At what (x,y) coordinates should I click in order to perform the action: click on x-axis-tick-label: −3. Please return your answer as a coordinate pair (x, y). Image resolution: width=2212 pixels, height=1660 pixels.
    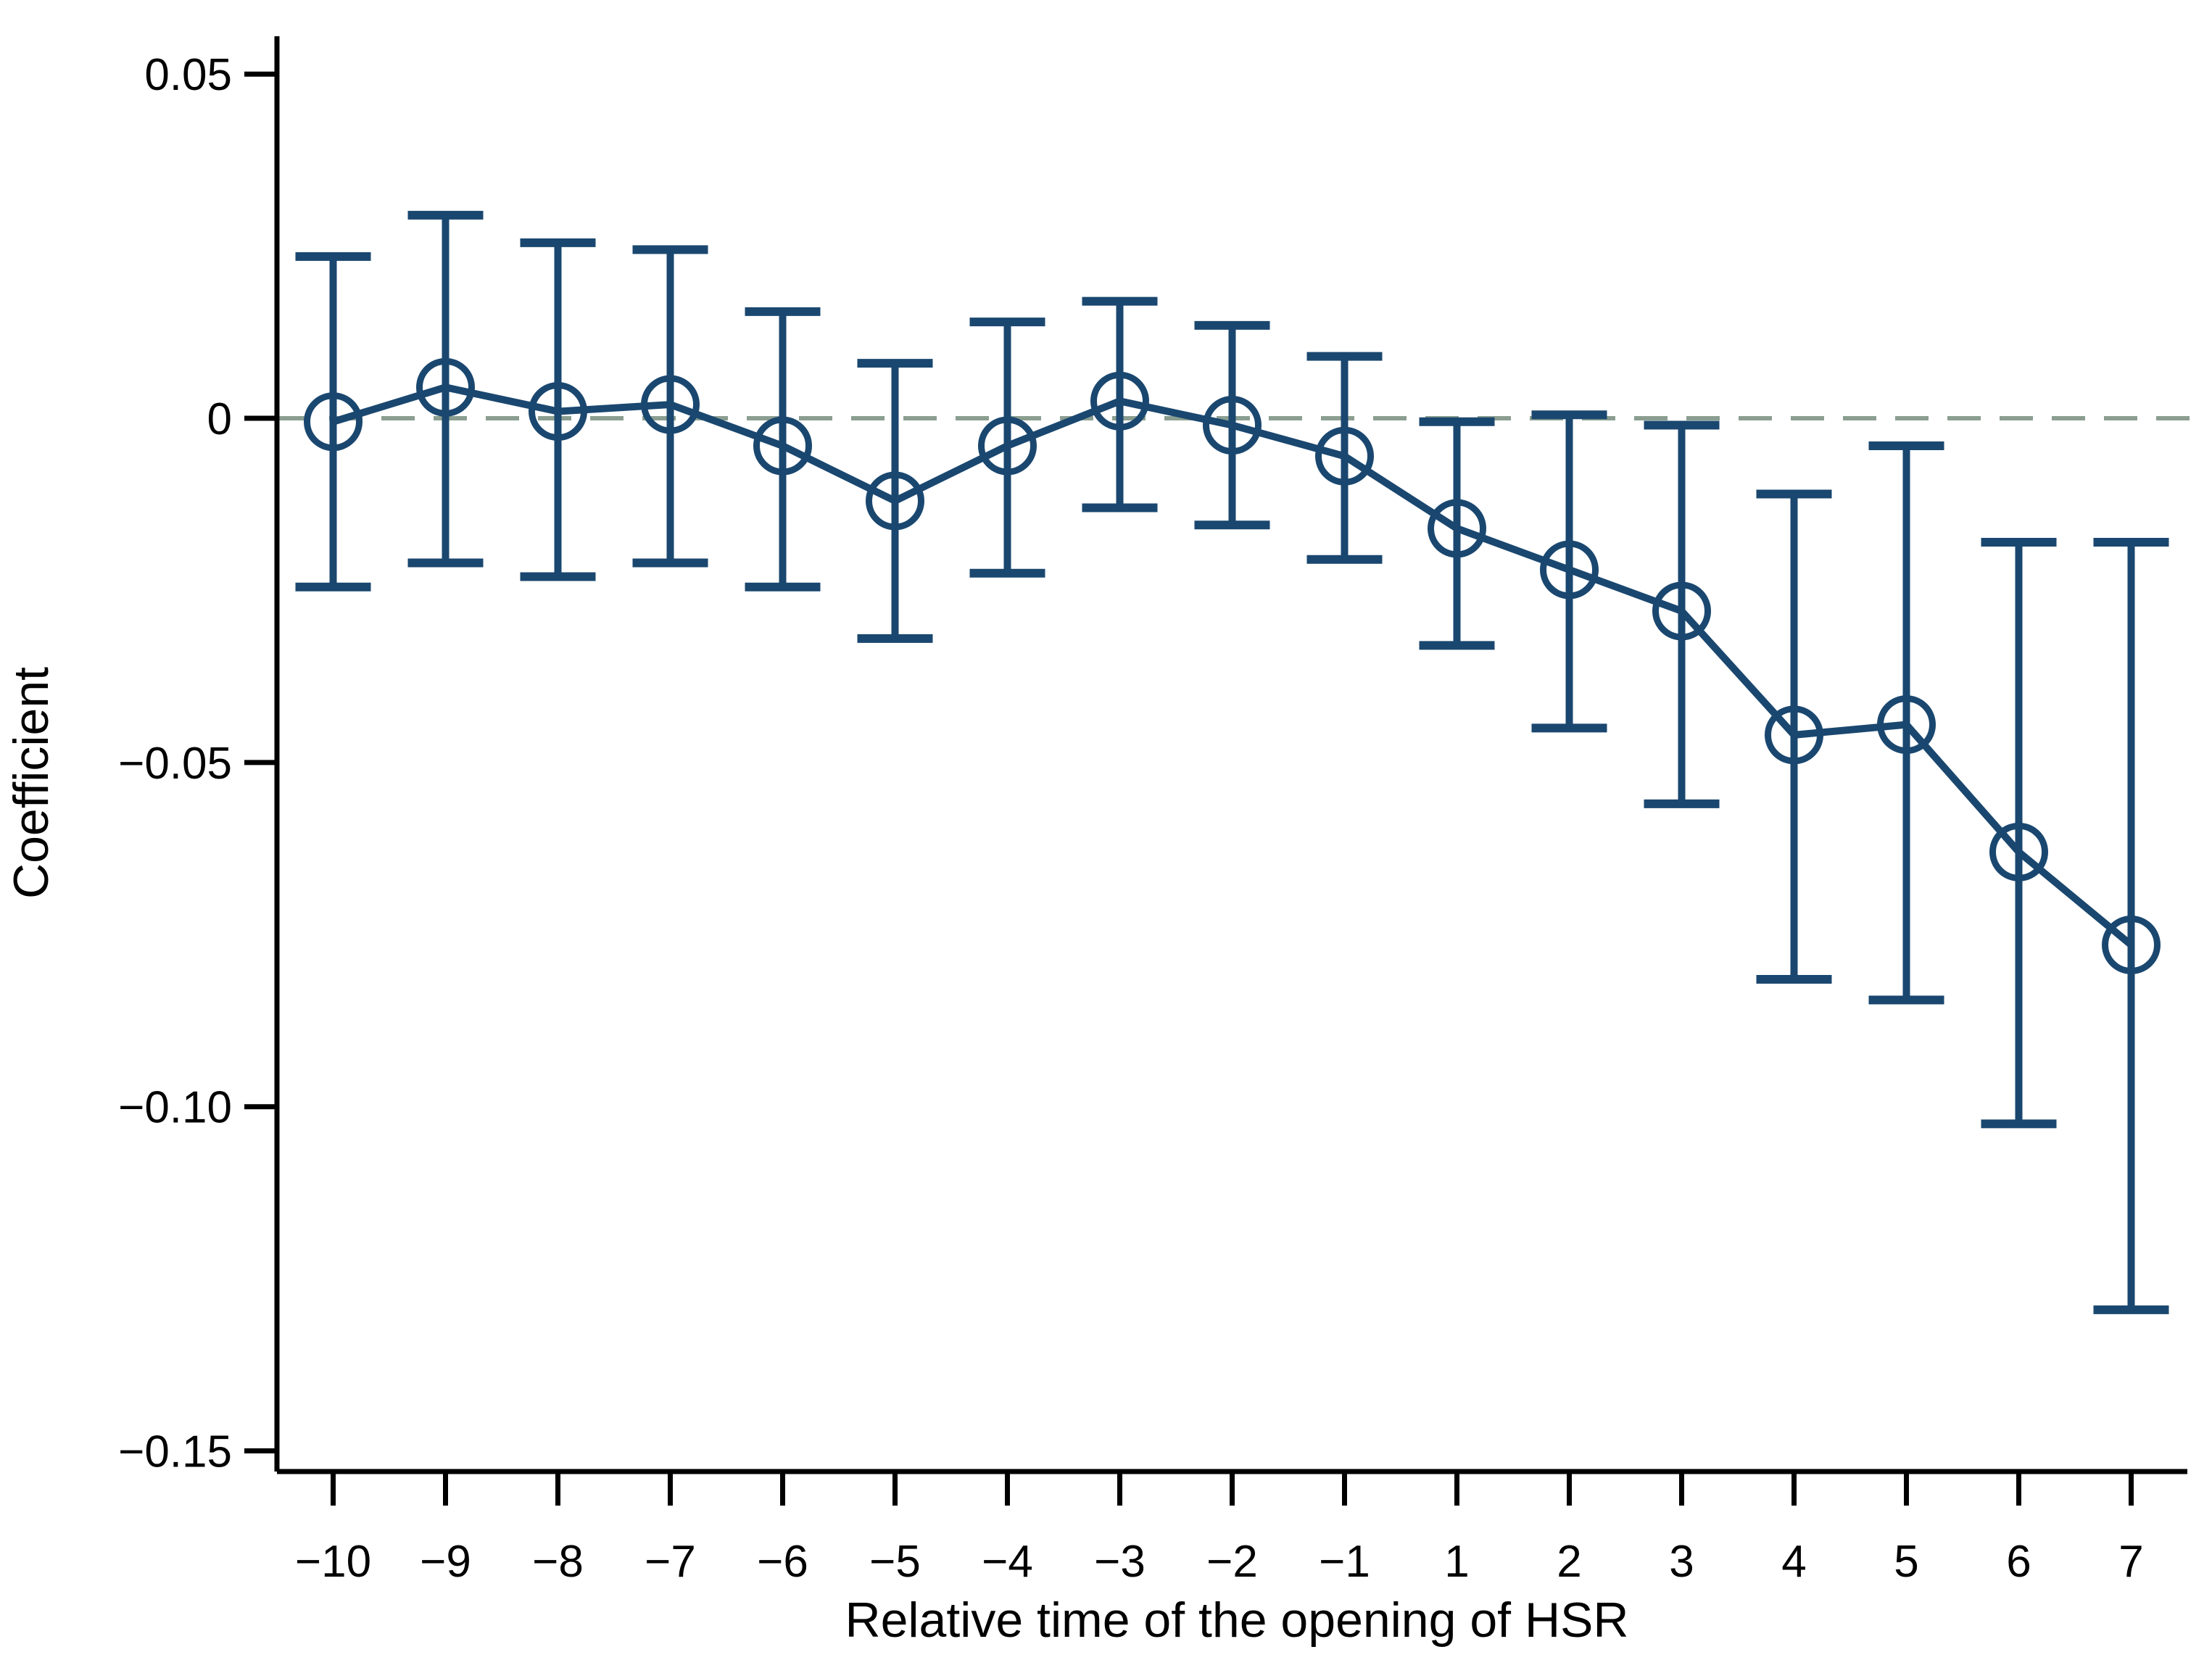
    Looking at the image, I should click on (1120, 1562).